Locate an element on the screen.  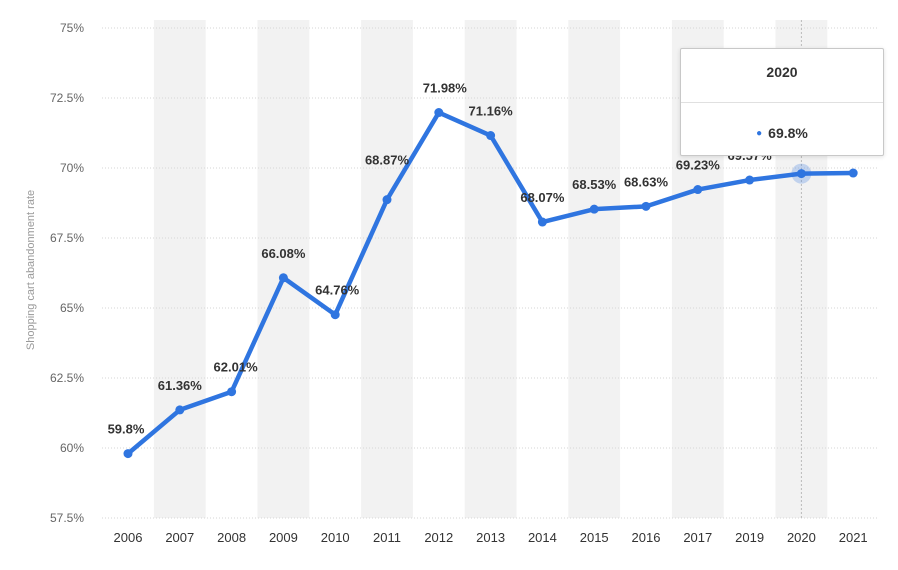
x-tick-label: 2015 is located at coordinates (594, 537).